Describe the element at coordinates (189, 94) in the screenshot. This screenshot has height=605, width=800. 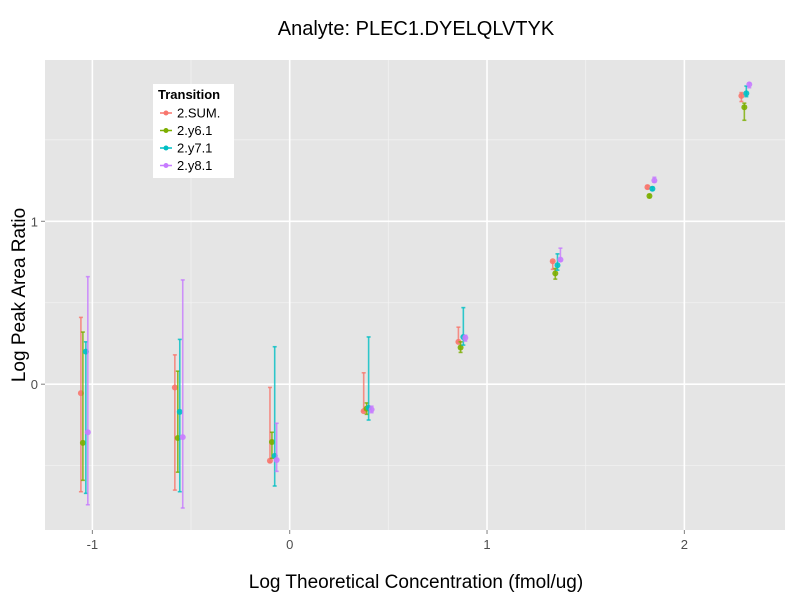
I see `legend-title: Transition` at that location.